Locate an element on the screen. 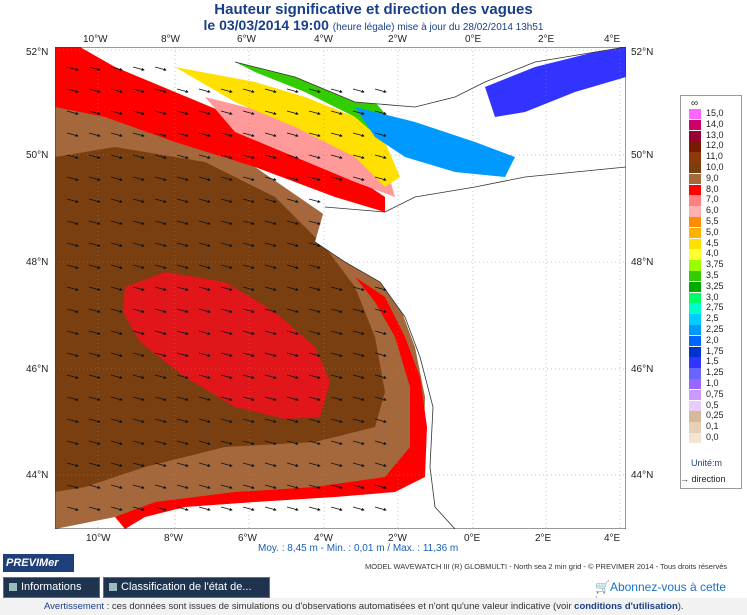  sea-zone-channel-yellow is located at coordinates (287, 127).